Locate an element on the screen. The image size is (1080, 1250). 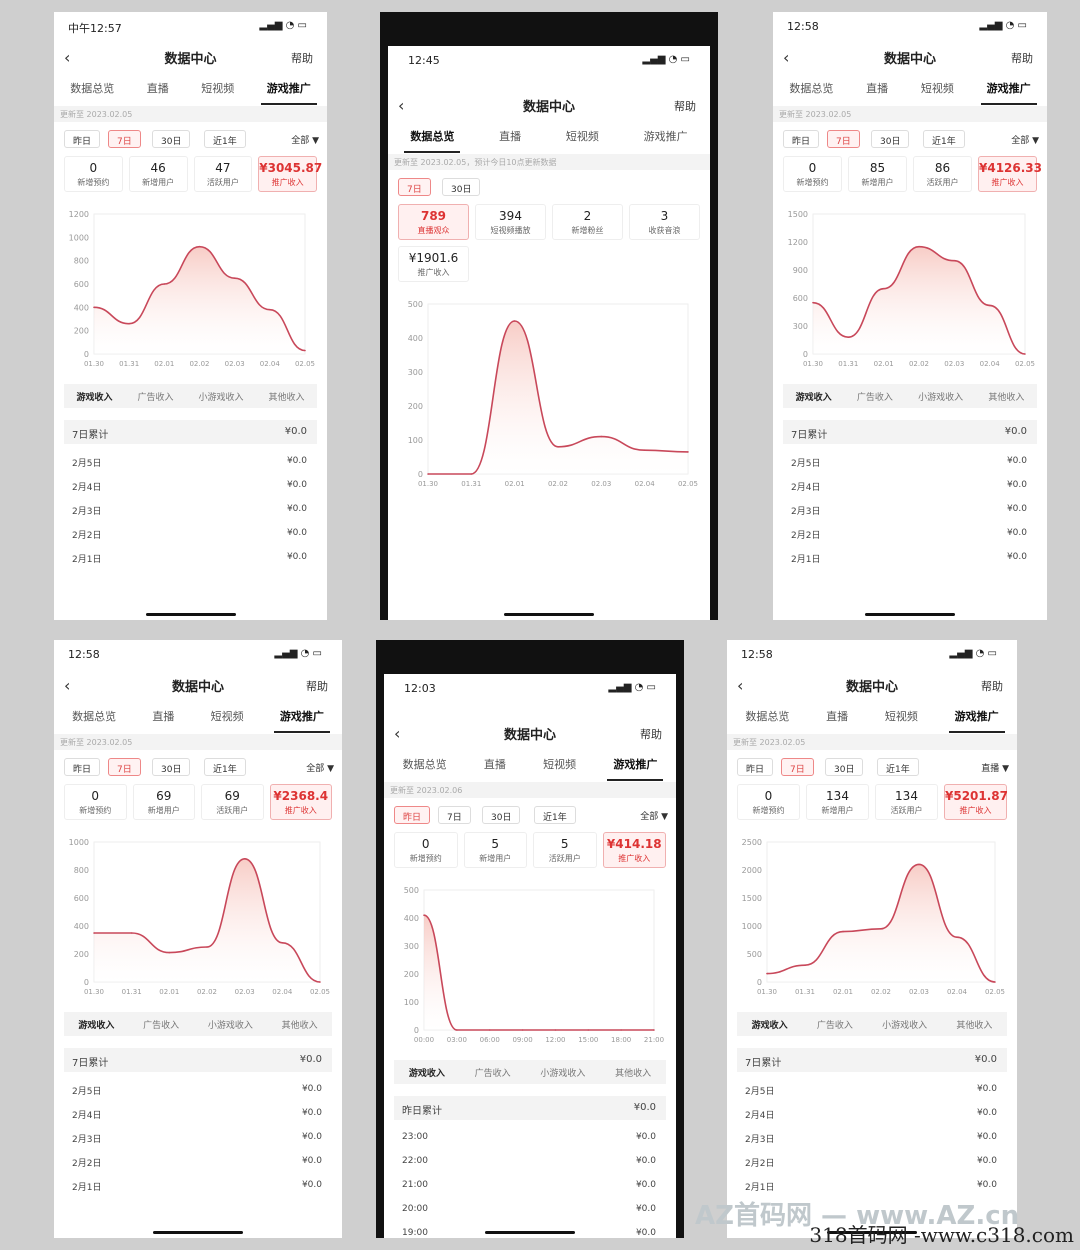
stat-card: 46 新增用户 is located at coordinates (158, 174).